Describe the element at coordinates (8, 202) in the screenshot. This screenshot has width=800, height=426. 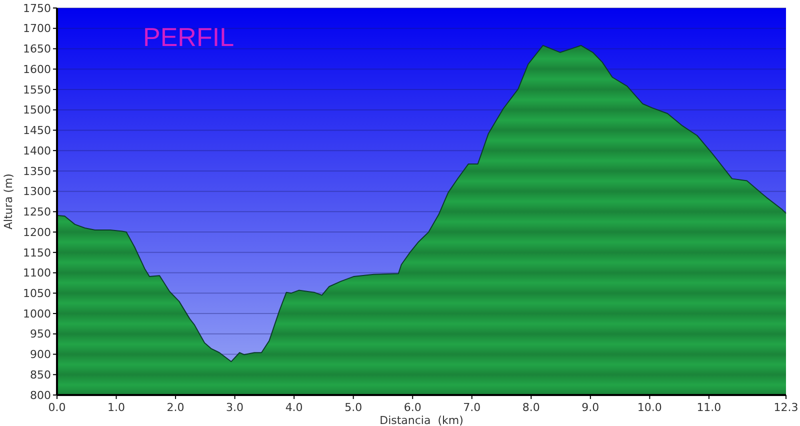
I see `y-axis-title: Altura (m)` at that location.